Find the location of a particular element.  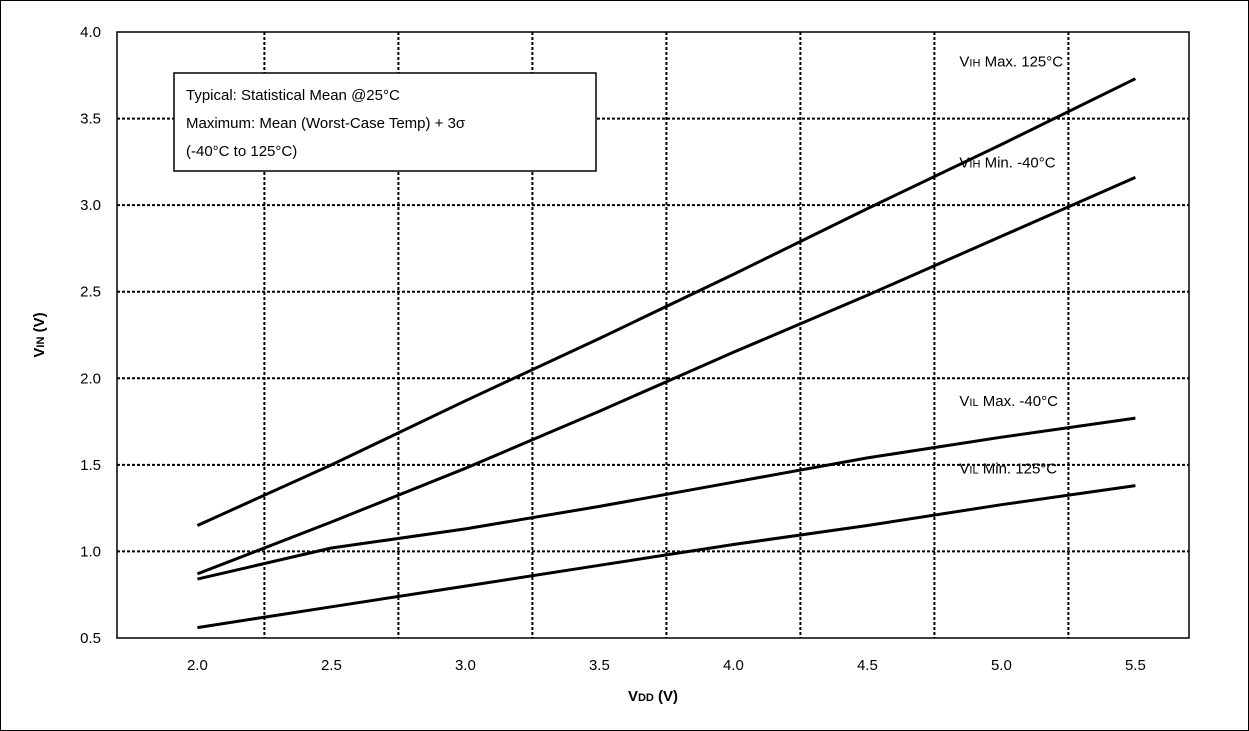

y-axis-title: VIN (V) is located at coordinates (39, 334).